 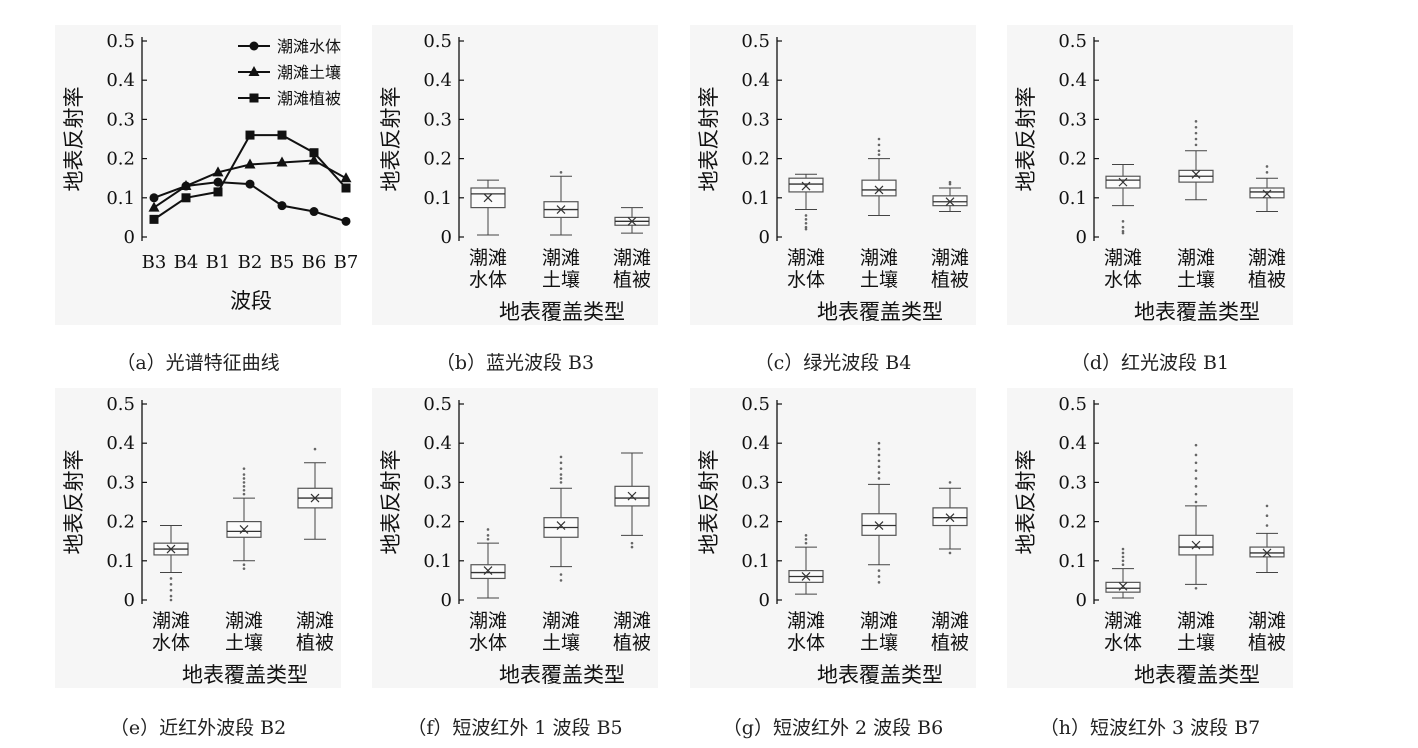 I want to click on x-axis-label: 波段, so click(x=251, y=301).